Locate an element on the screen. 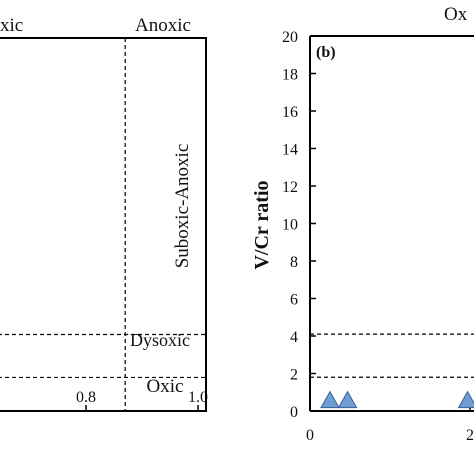 The width and height of the screenshot is (474, 474). y-tick-label: 6 is located at coordinates (294, 300).